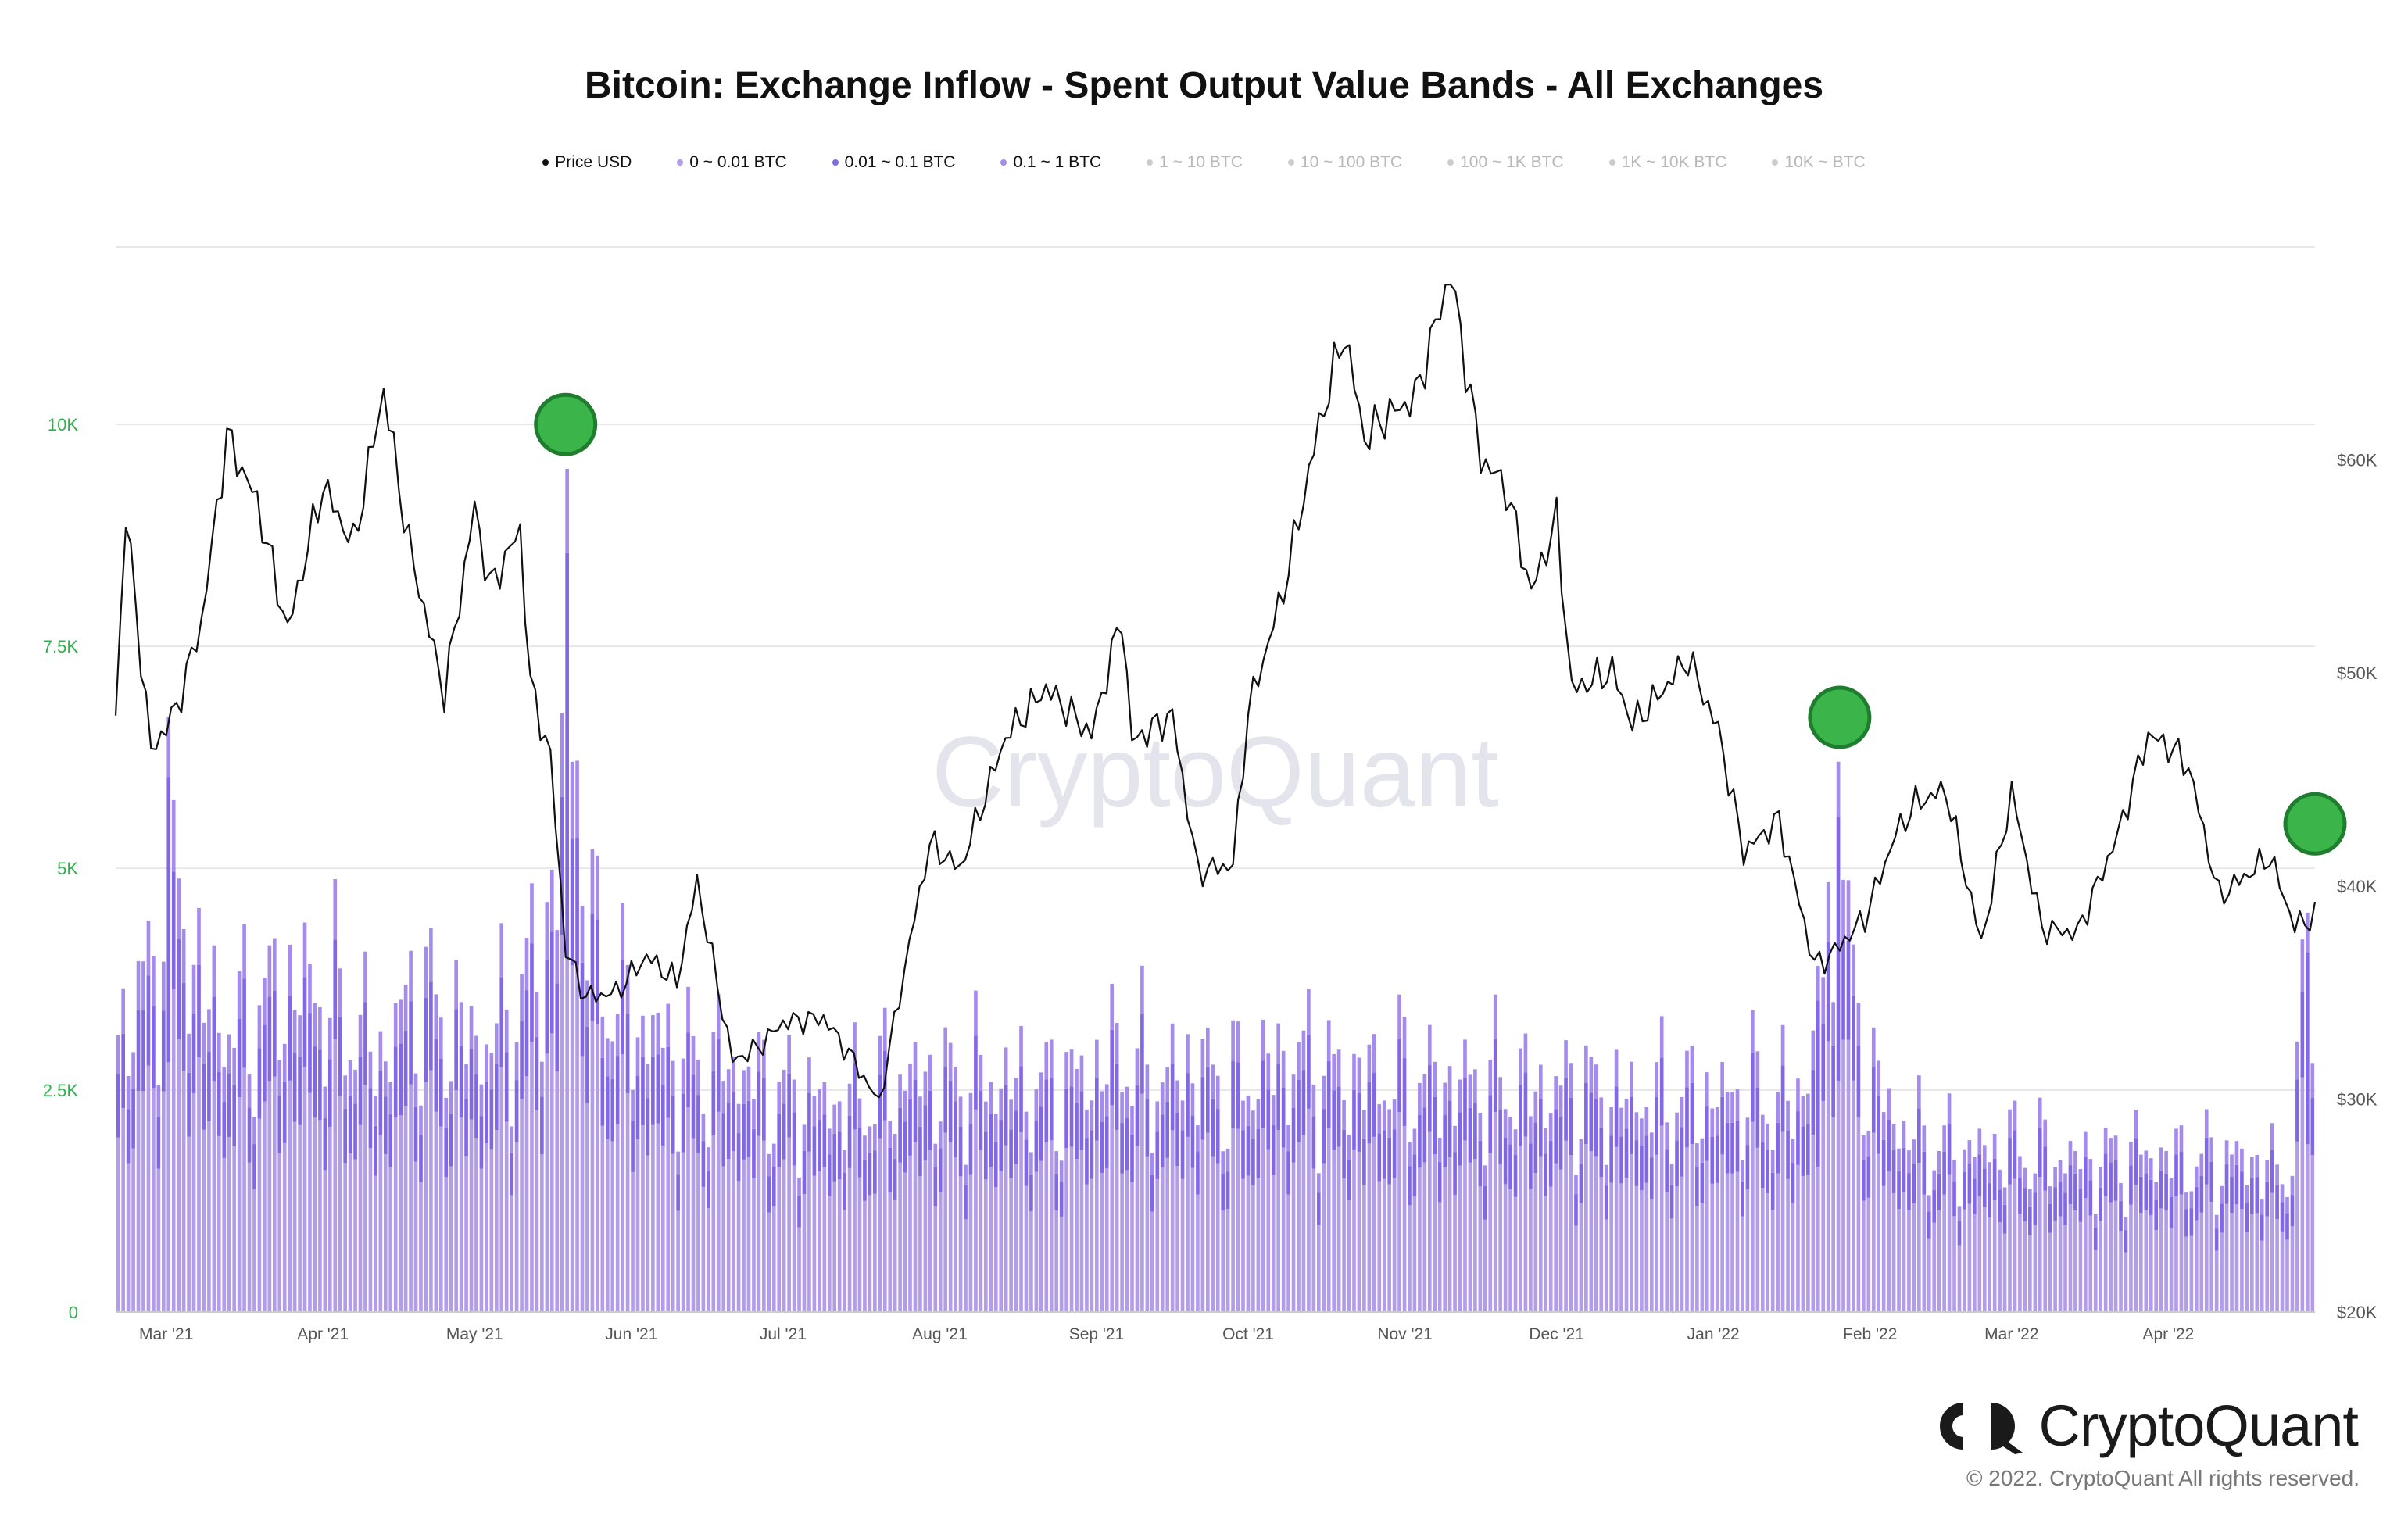 This screenshot has height=1516, width=2408. I want to click on legend-item: 100 ~ 1K BTC, so click(1505, 162).